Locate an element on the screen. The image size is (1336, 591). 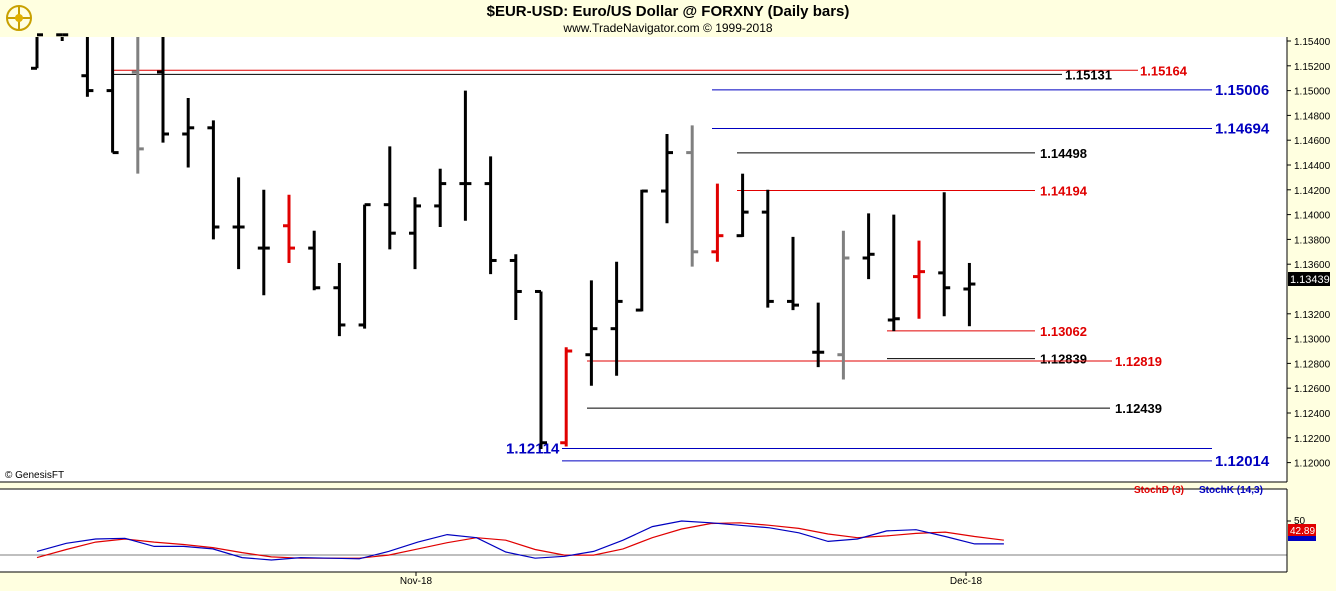
level-label: 1.14498 is located at coordinates (1063, 153).